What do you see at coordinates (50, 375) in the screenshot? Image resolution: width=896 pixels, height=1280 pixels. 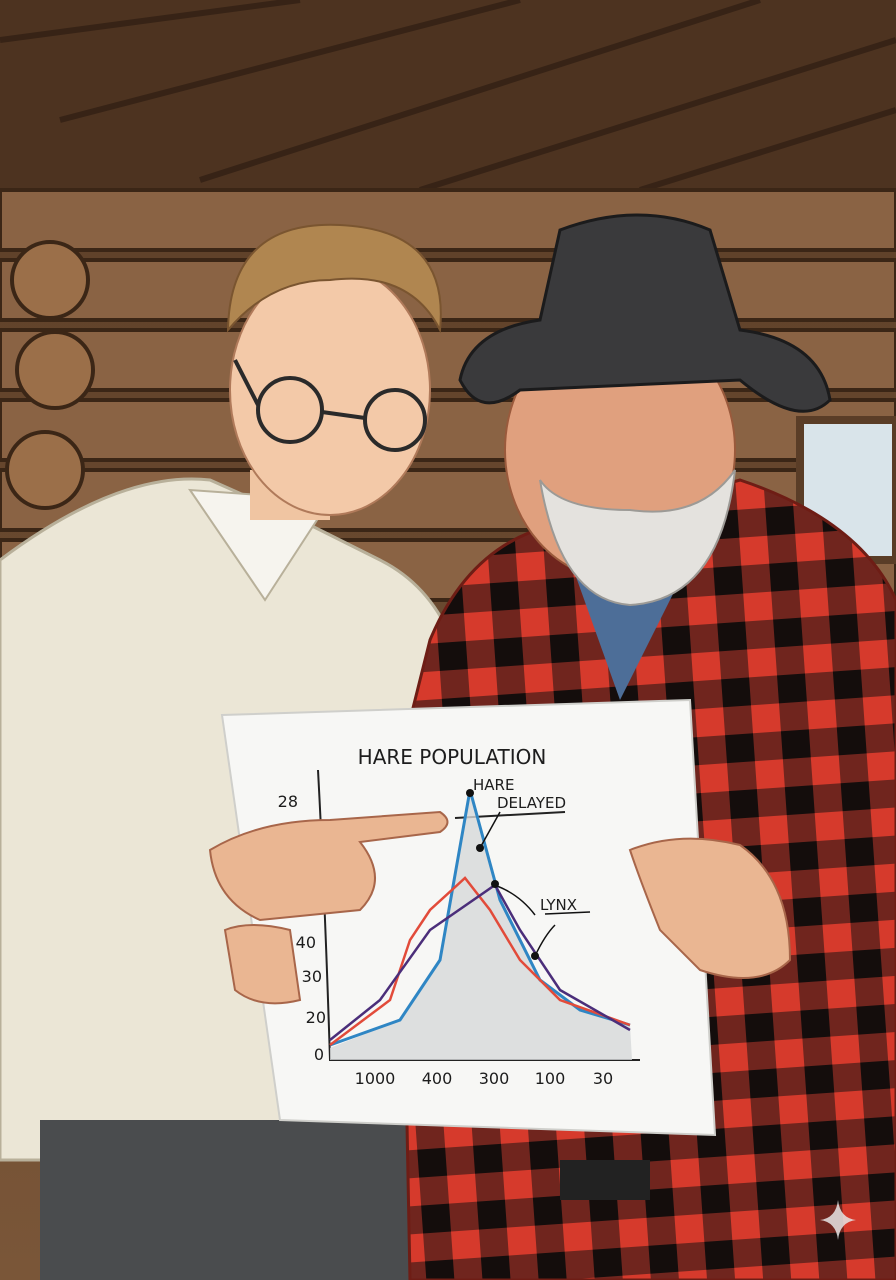 I see `log-ends` at bounding box center [50, 375].